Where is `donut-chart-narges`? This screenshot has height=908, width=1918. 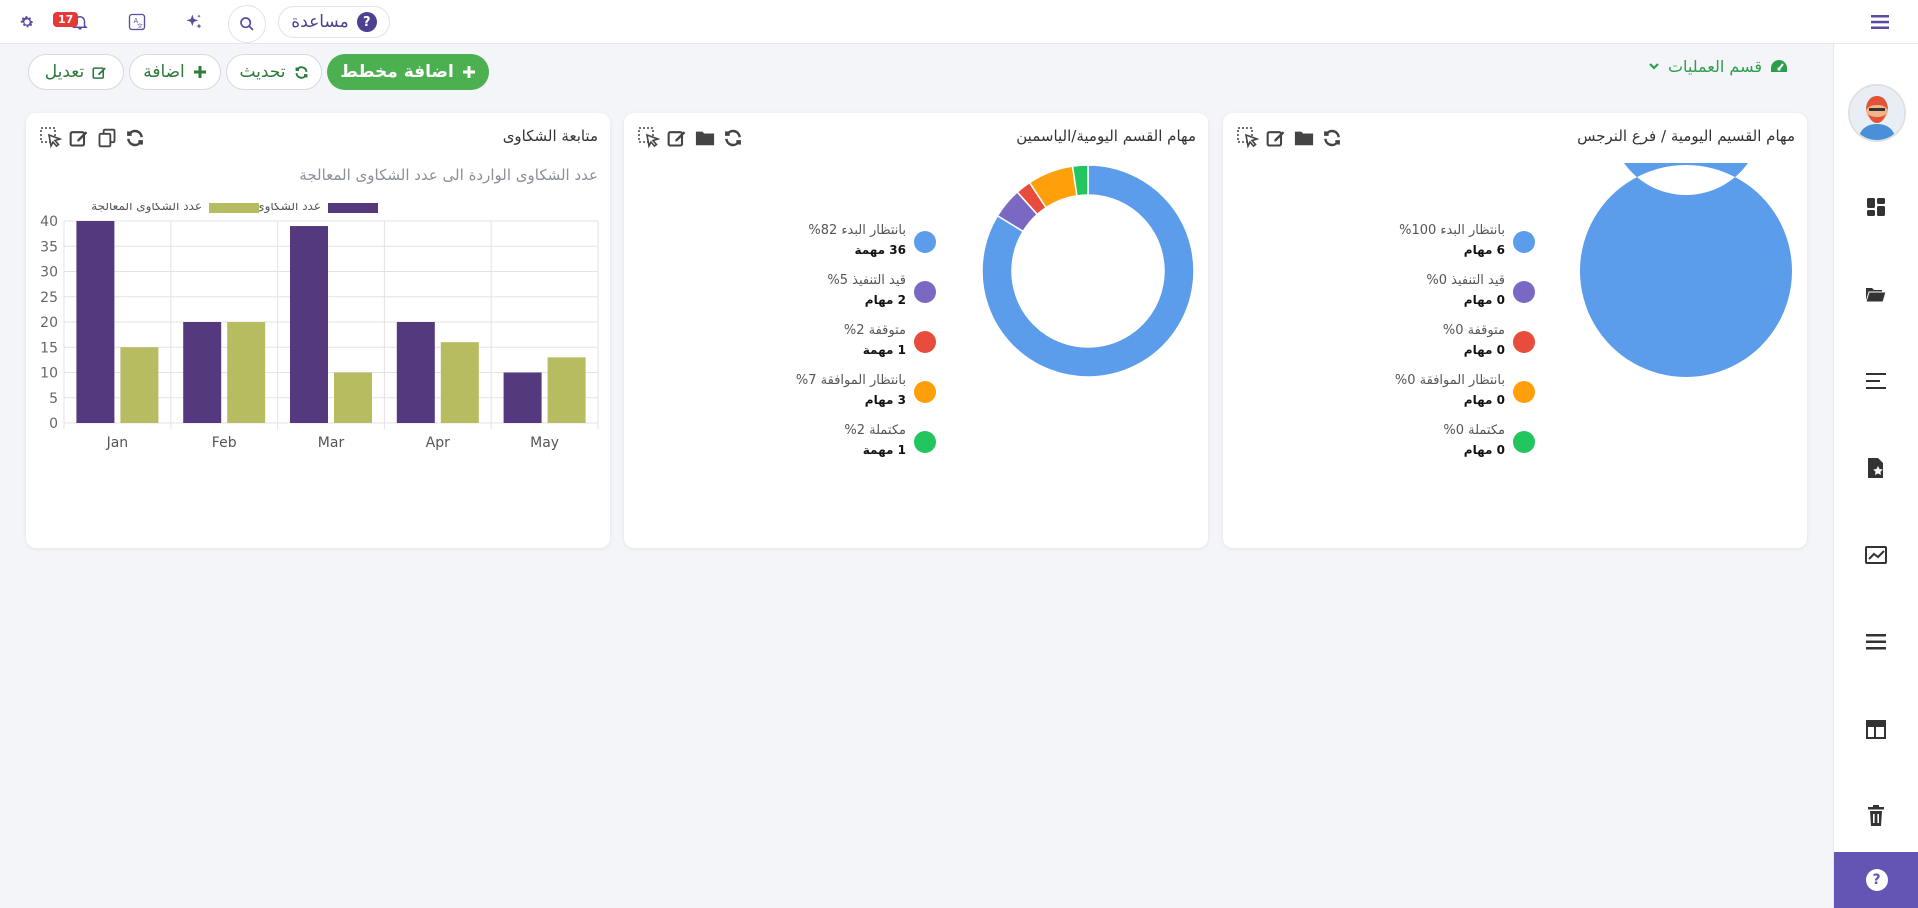
donut-chart-narges is located at coordinates (1686, 270).